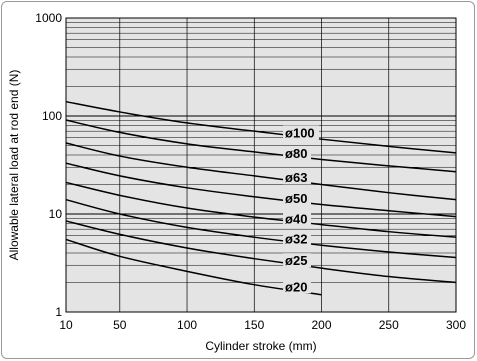 The image size is (477, 361). I want to click on series-labels: ø100 ø80 ø63 ø50 ø40 ø32 ø25 ø20, so click(301, 209).